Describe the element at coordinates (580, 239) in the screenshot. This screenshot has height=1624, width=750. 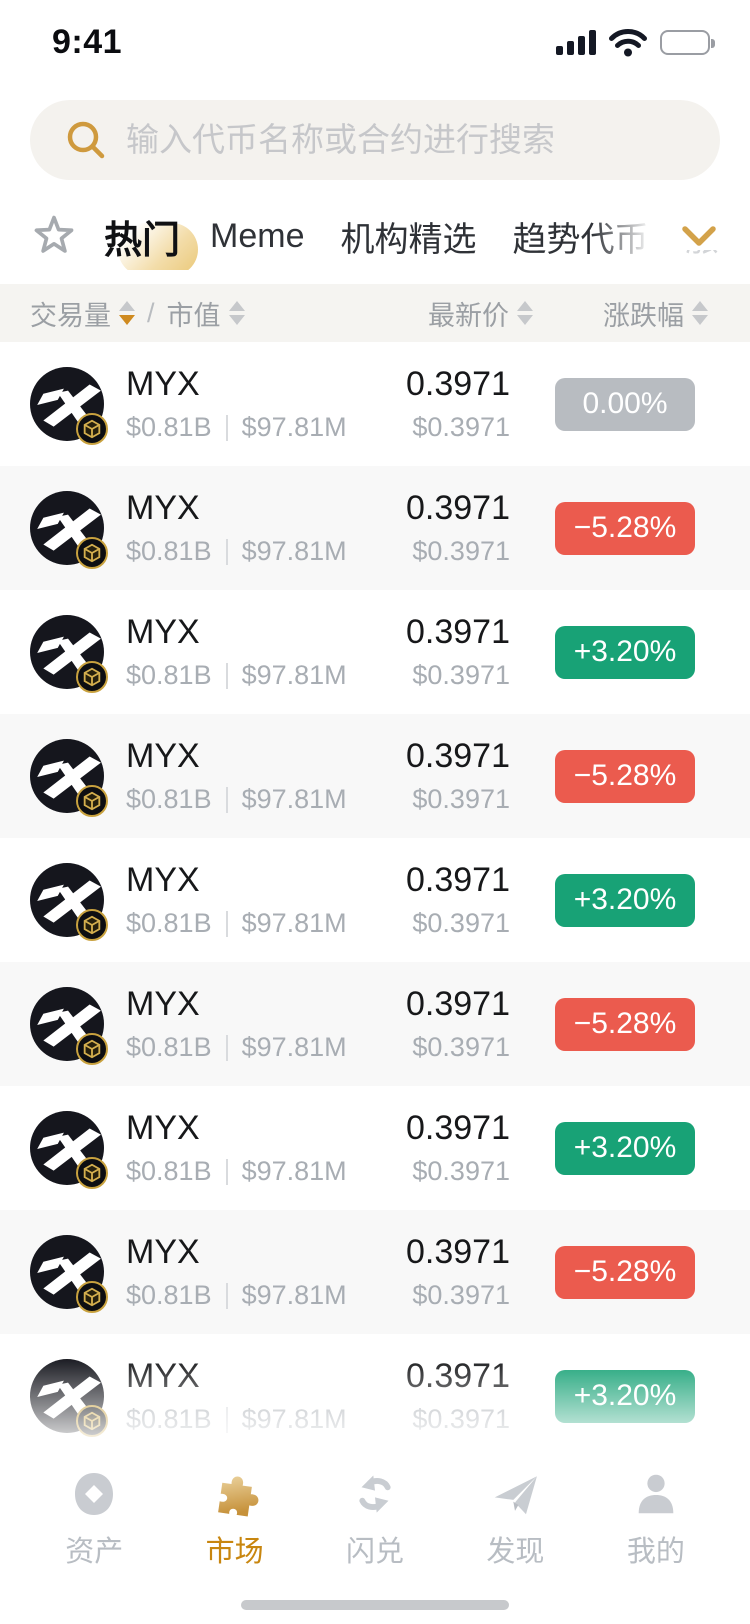
I see `tab-trending: 趋势代币` at that location.